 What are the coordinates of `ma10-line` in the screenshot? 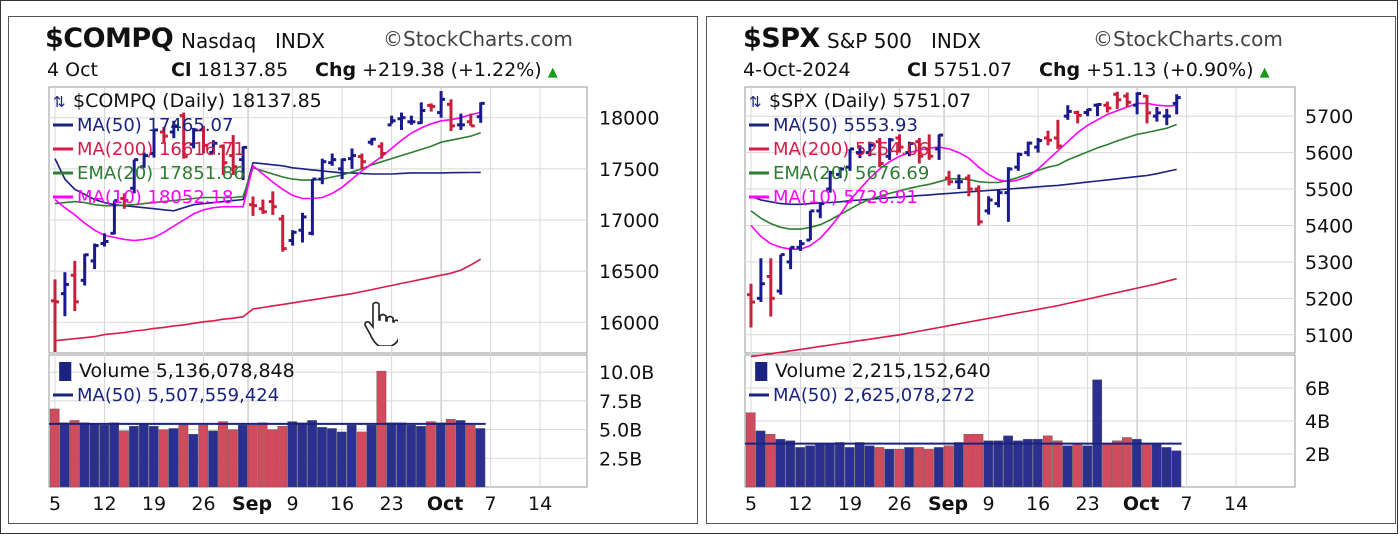 It's located at (267, 176).